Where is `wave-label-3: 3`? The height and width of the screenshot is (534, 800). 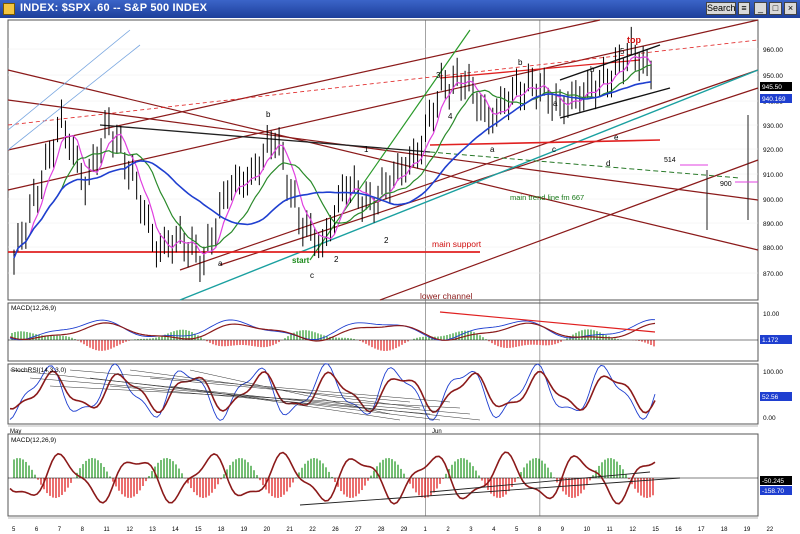 wave-label-3: 3 is located at coordinates (438, 75).